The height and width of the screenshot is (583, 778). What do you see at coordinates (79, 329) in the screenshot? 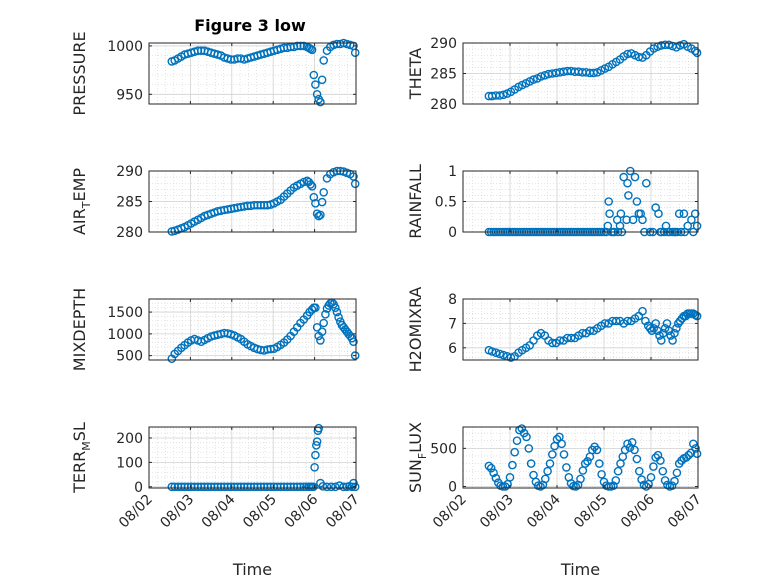
I see `y-axis-label: MIXDEPTH` at bounding box center [79, 329].